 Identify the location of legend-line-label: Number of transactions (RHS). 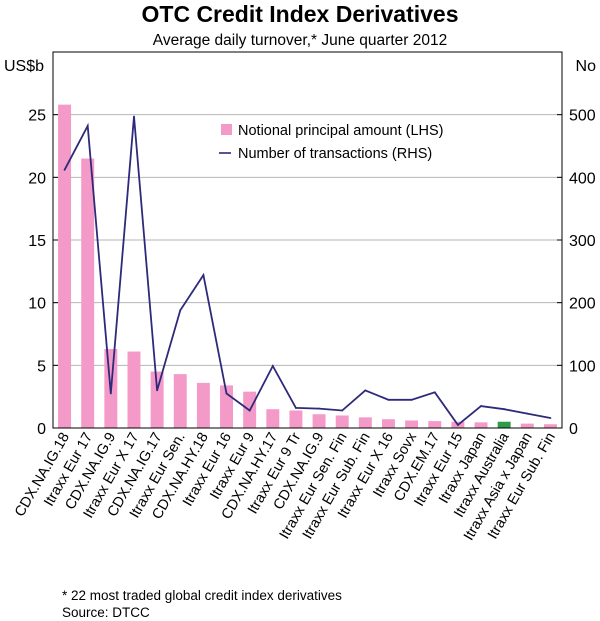
(335, 154).